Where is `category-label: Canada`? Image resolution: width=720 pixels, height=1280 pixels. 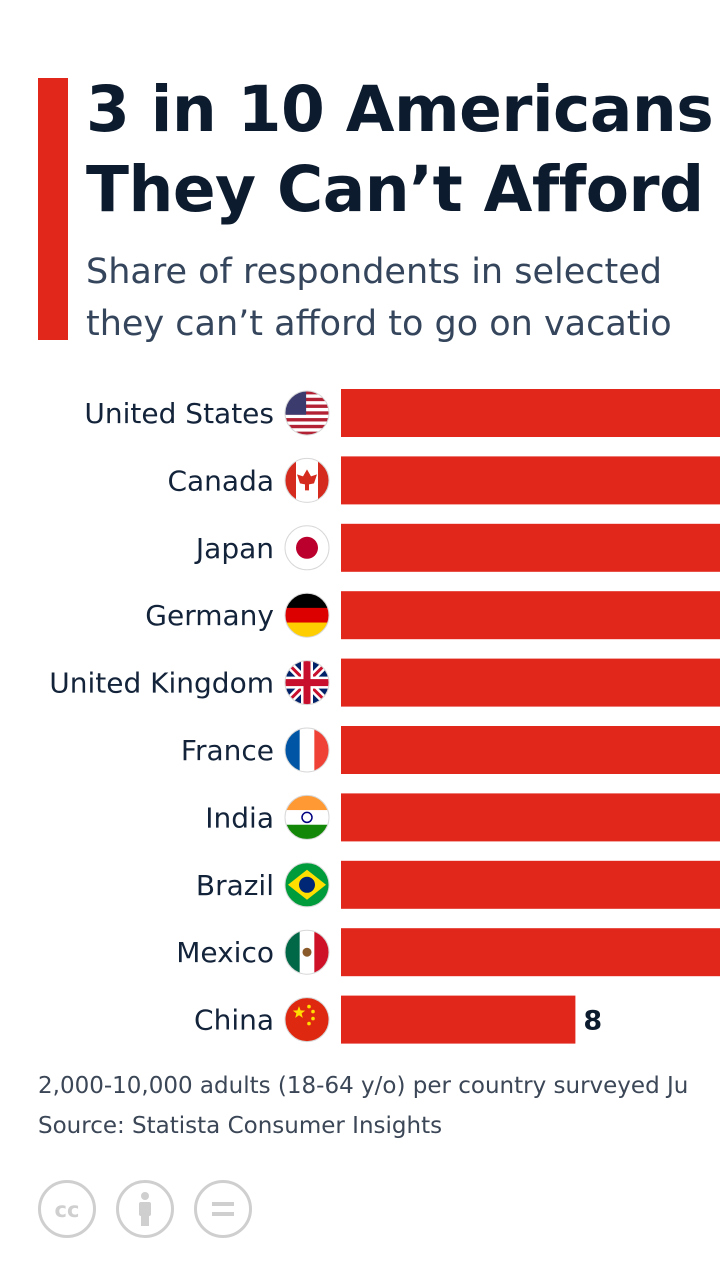
category-label: Canada is located at coordinates (220, 480).